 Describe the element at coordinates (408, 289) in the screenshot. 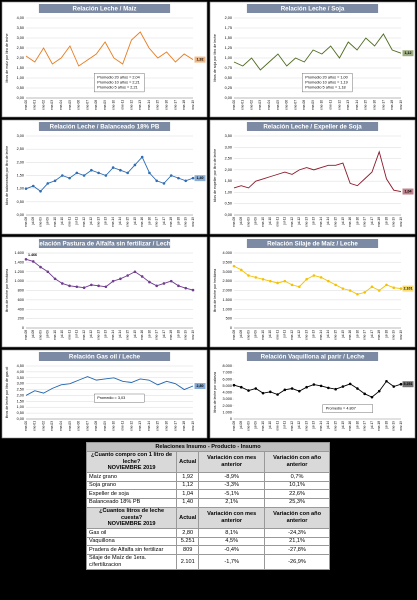

I see `value-label: 2.101` at that location.